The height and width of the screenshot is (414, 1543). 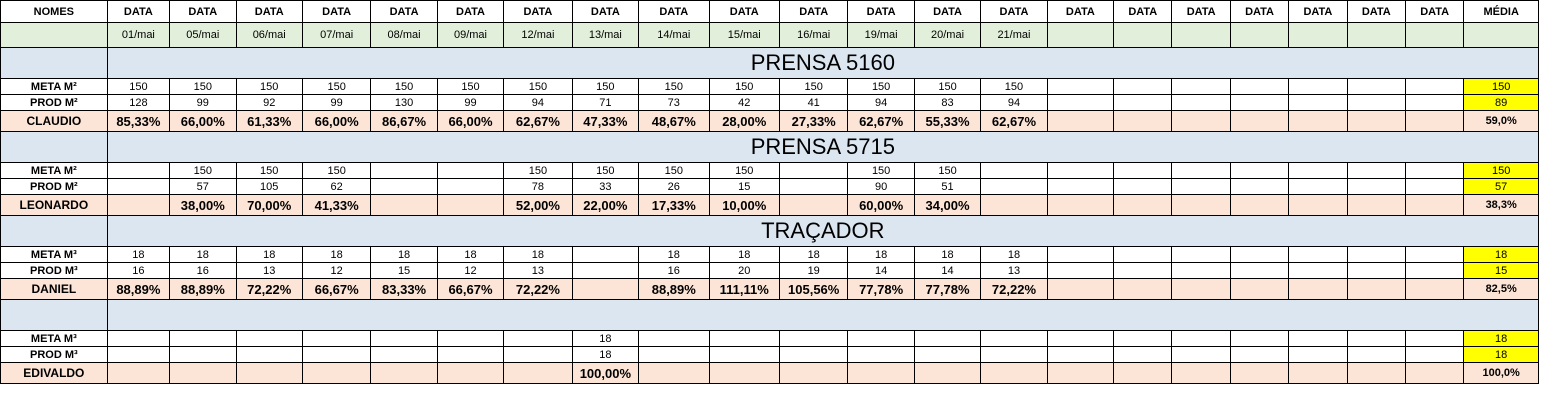 What do you see at coordinates (54, 186) in the screenshot?
I see `prod-label-cell: PROD M²` at bounding box center [54, 186].